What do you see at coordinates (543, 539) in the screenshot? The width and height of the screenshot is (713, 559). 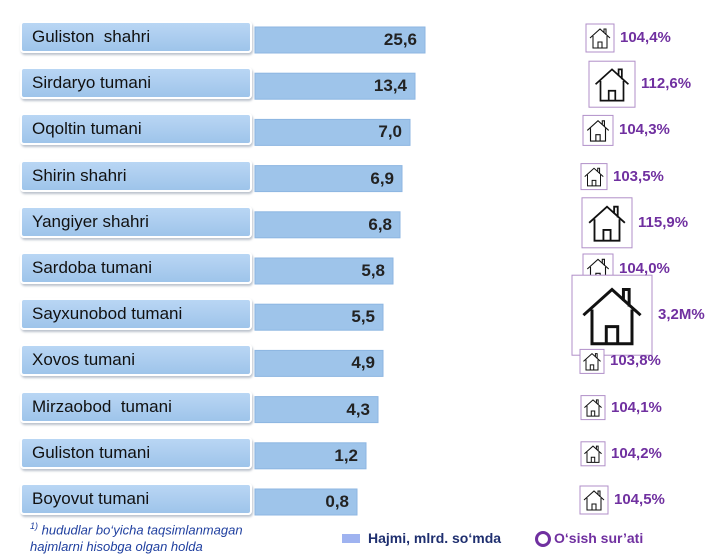 I see `legend-growth-ring-icon` at bounding box center [543, 539].